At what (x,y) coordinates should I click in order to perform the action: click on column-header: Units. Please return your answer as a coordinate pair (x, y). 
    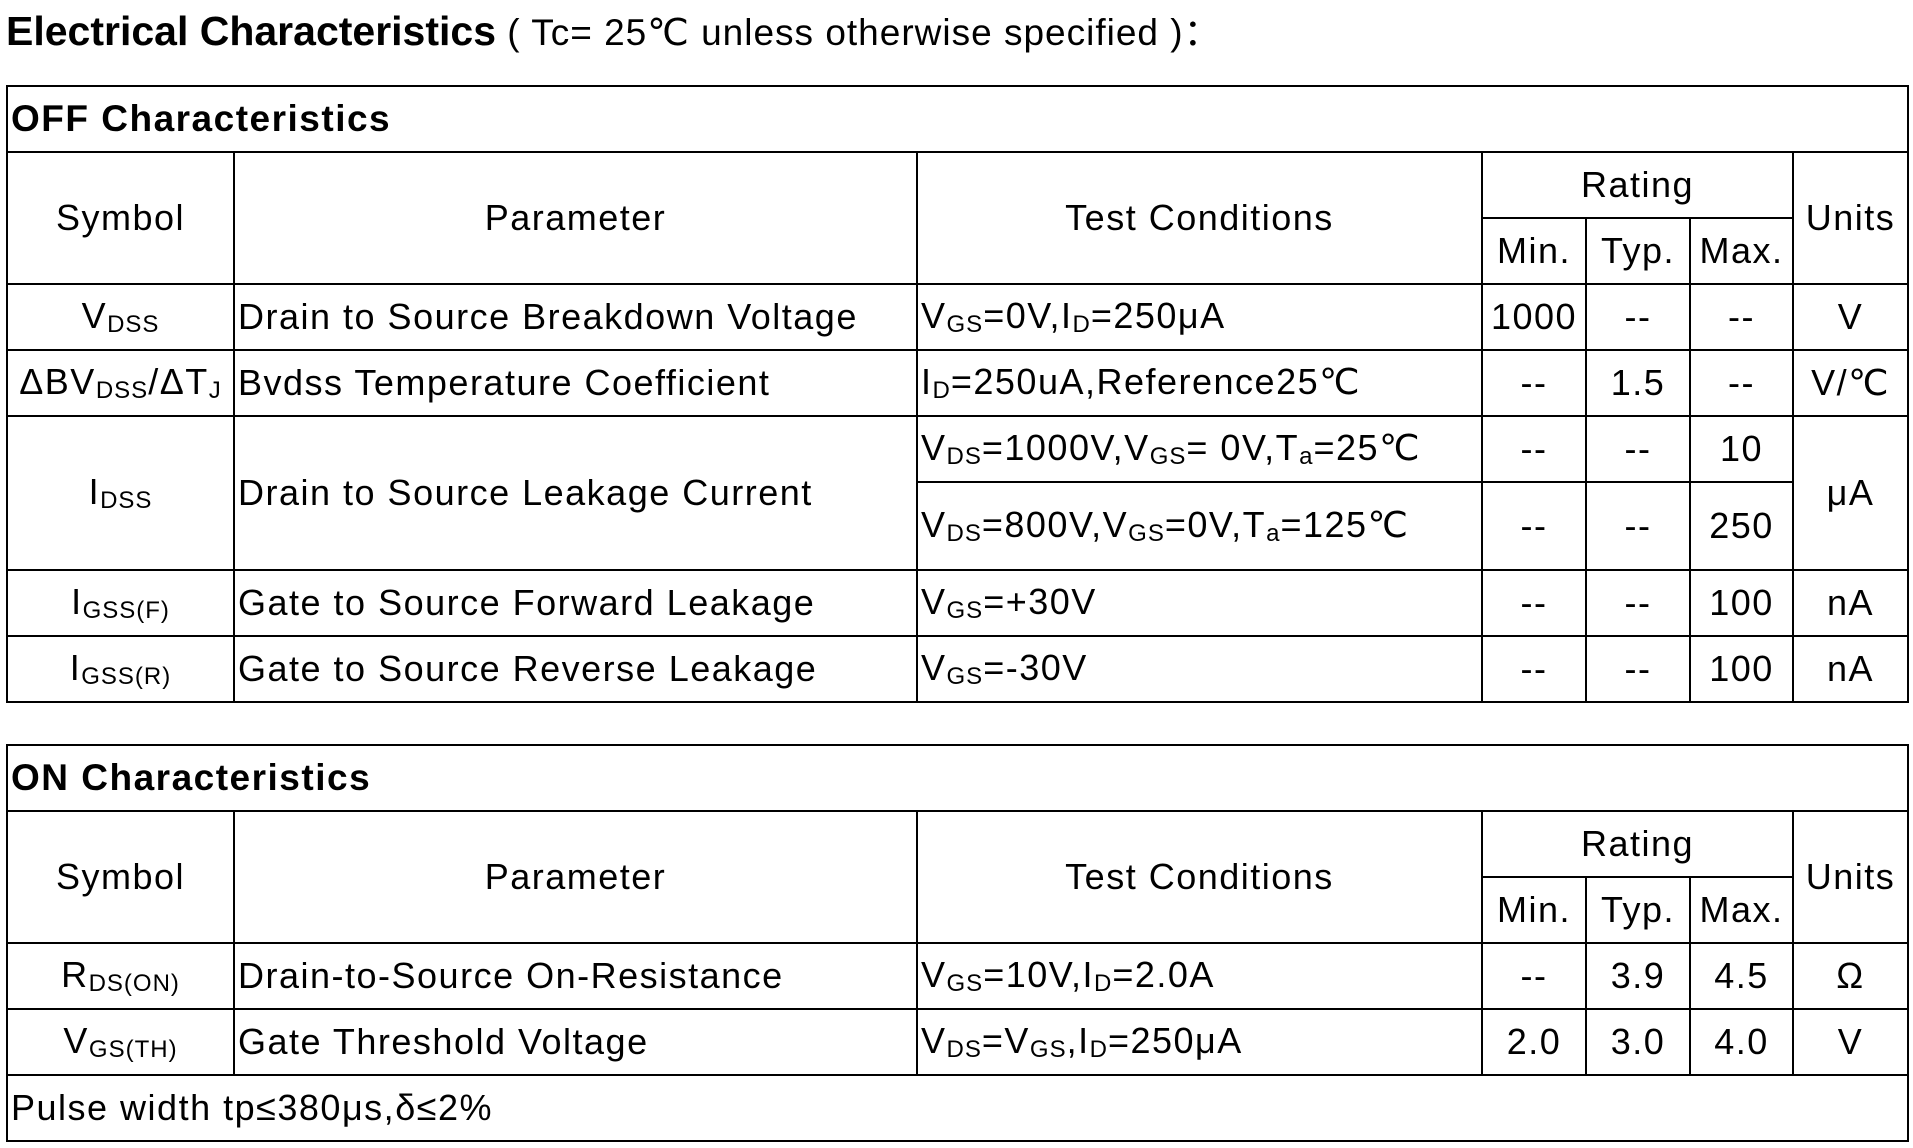
    Looking at the image, I should click on (1850, 877).